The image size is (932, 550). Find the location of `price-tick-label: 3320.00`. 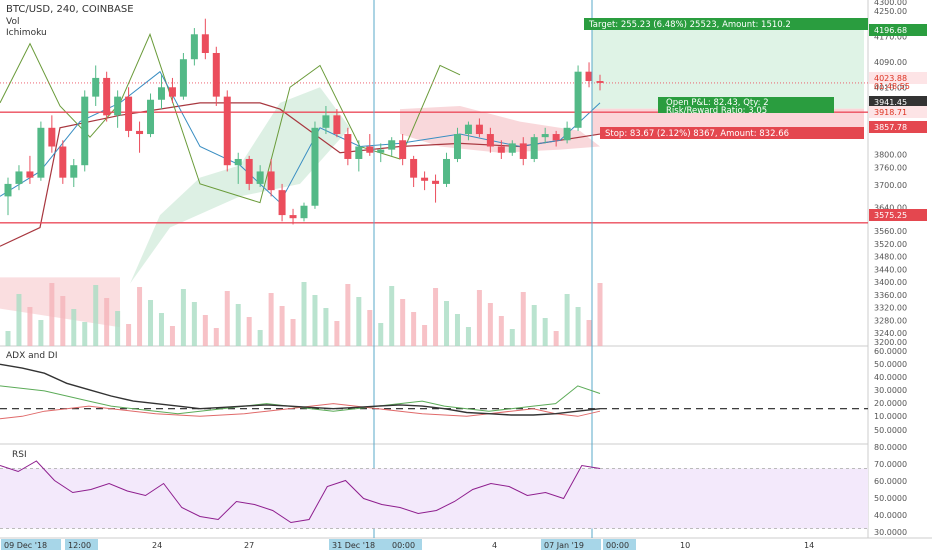

price-tick-label: 3320.00 is located at coordinates (890, 308).